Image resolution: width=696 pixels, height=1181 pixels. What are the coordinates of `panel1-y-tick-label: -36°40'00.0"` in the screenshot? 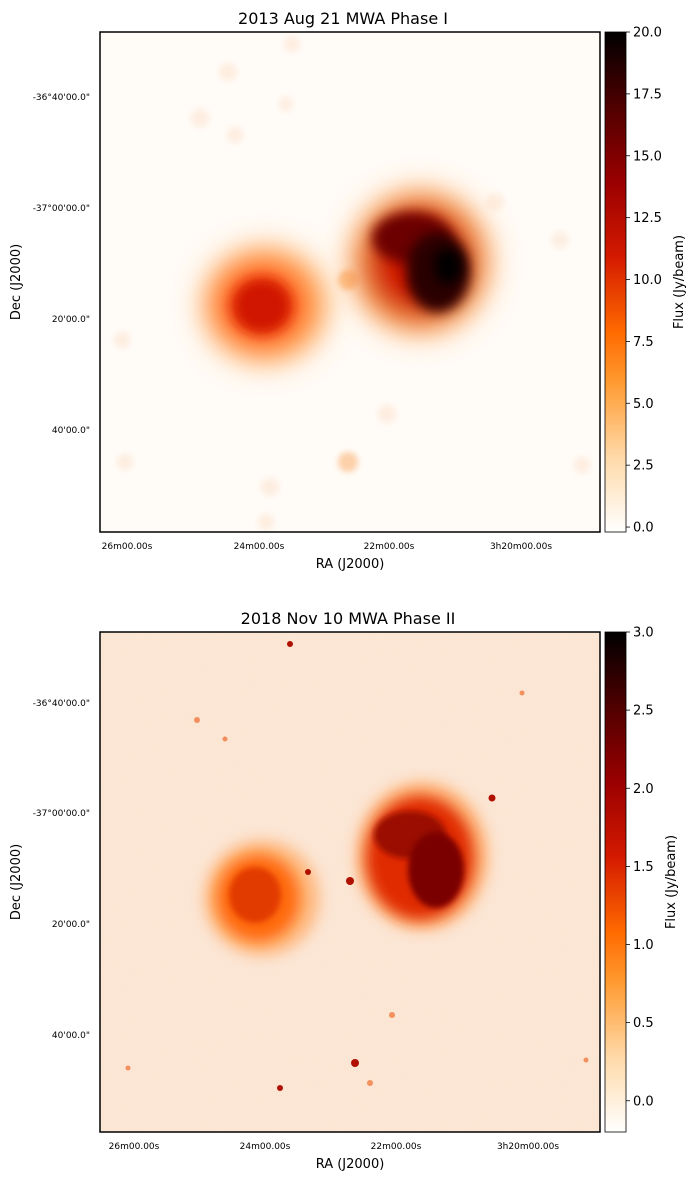 It's located at (61, 98).